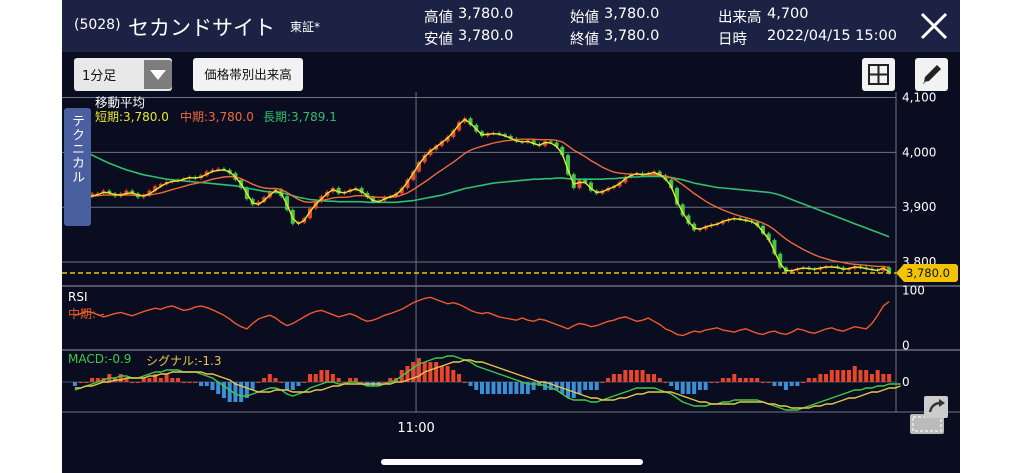 The width and height of the screenshot is (1024, 473). Describe the element at coordinates (632, 14) in the screenshot. I see `open-value: 3,780.0` at that location.